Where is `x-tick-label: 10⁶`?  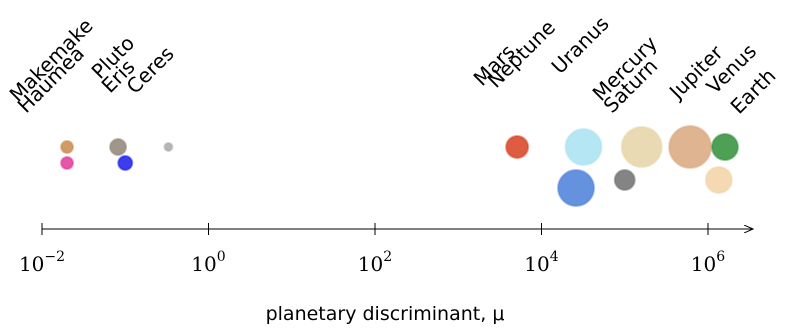
x-tick-label: 10⁶ is located at coordinates (708, 262).